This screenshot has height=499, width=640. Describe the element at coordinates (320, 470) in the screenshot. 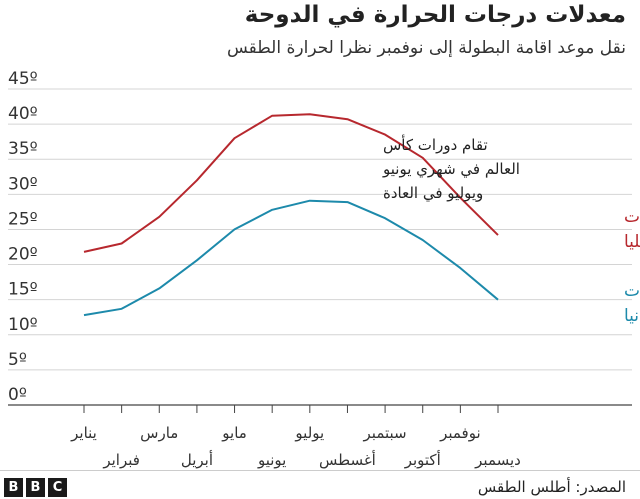

I see `footer-divider` at that location.